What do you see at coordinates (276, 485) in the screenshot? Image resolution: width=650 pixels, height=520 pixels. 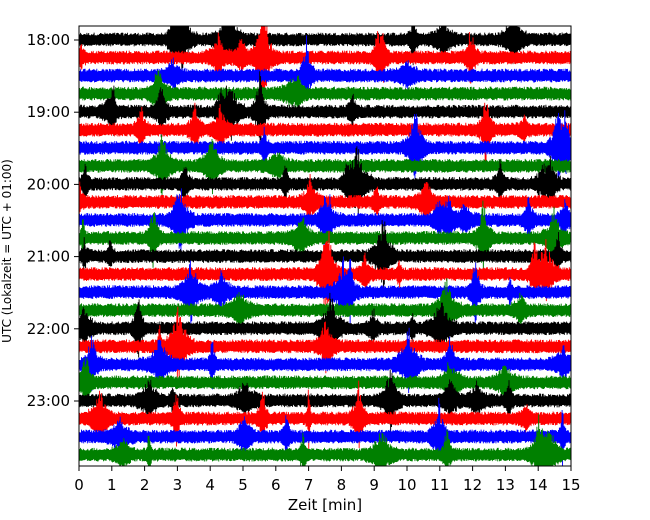 I see `x-tick-label: 6` at bounding box center [276, 485].